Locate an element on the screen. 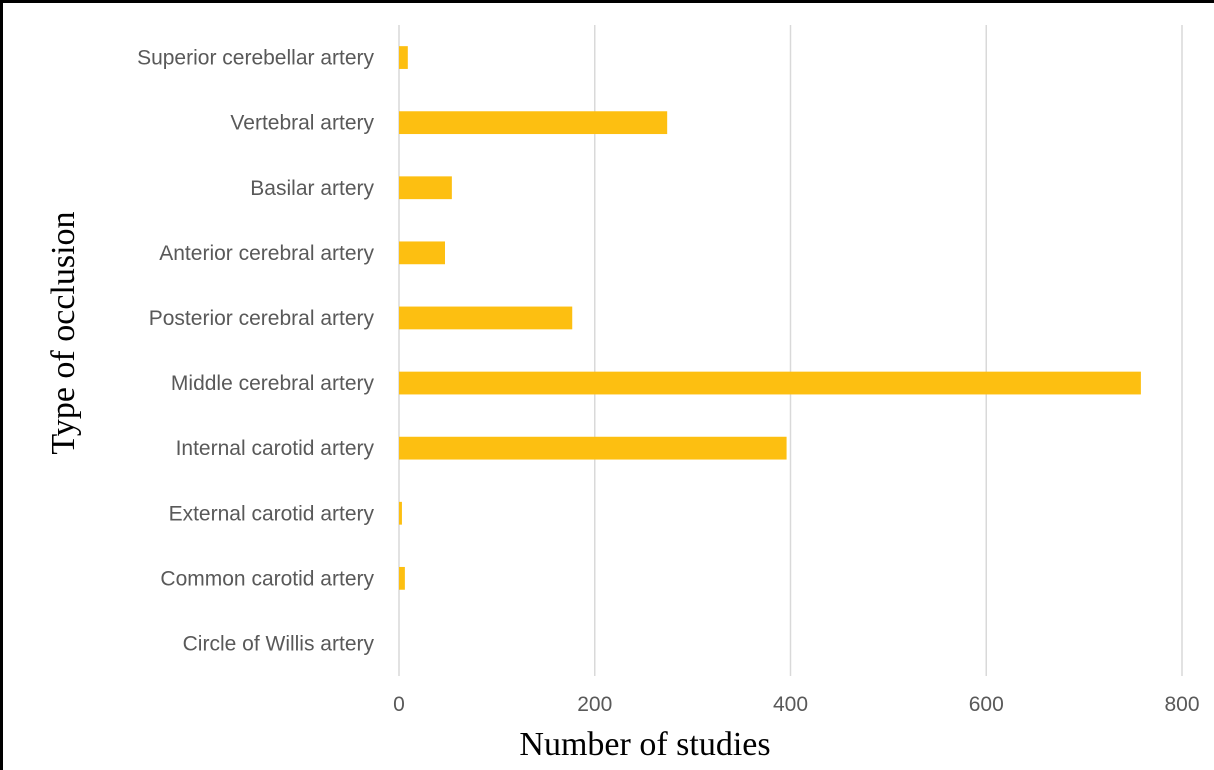  x-tick-labels: 0 200 400 600 800 is located at coordinates (796, 704).